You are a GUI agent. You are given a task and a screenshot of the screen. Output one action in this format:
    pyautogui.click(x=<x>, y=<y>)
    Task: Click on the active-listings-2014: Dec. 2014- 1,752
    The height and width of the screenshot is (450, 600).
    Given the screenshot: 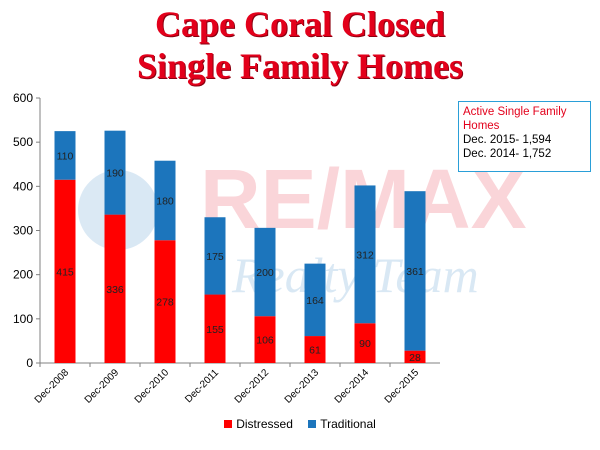 What is the action you would take?
    pyautogui.click(x=507, y=154)
    